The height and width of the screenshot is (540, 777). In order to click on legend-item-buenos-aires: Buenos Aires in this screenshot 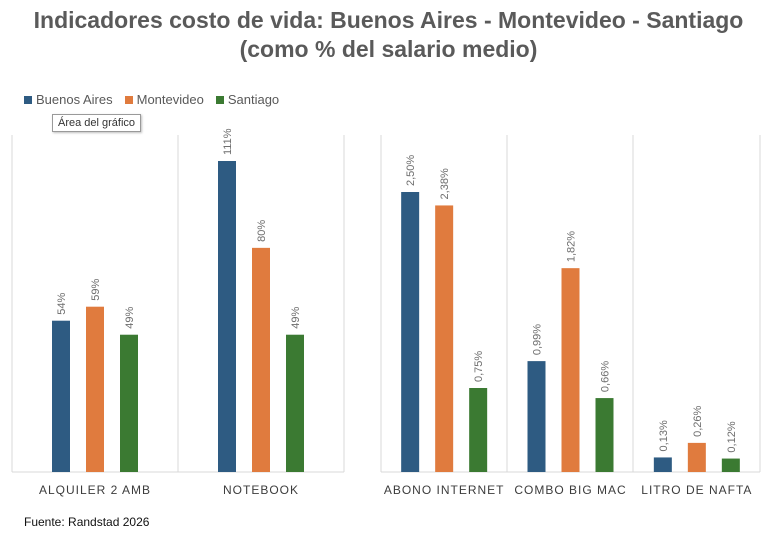, I will do `click(68, 99)`.